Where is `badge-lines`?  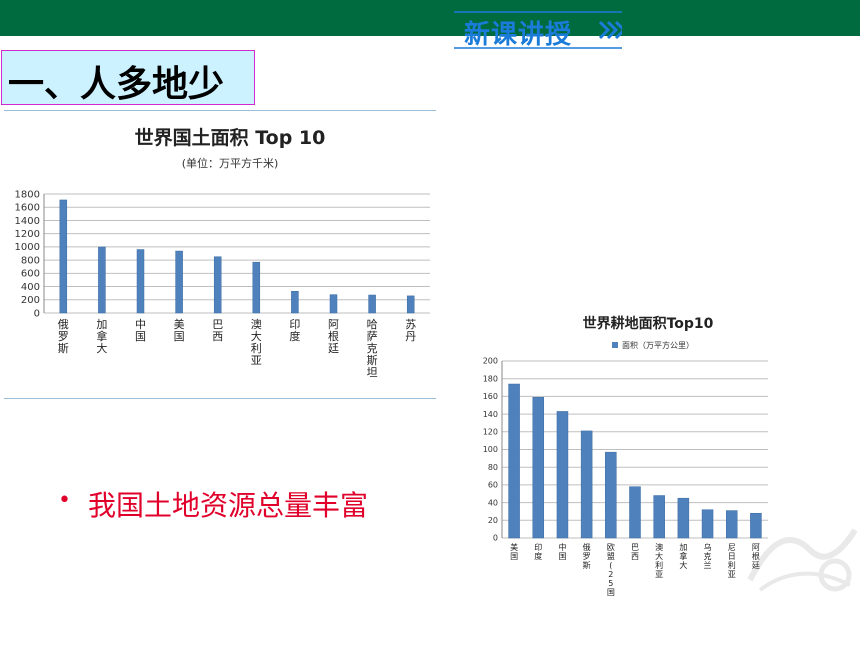
badge-lines is located at coordinates (538, 30).